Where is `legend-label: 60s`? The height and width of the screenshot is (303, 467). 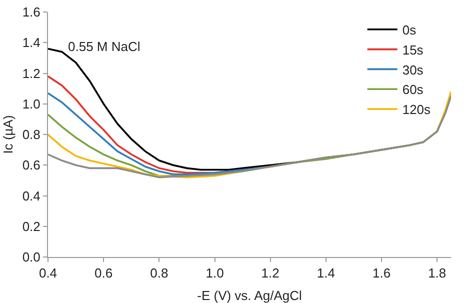
legend-label: 60s is located at coordinates (413, 90).